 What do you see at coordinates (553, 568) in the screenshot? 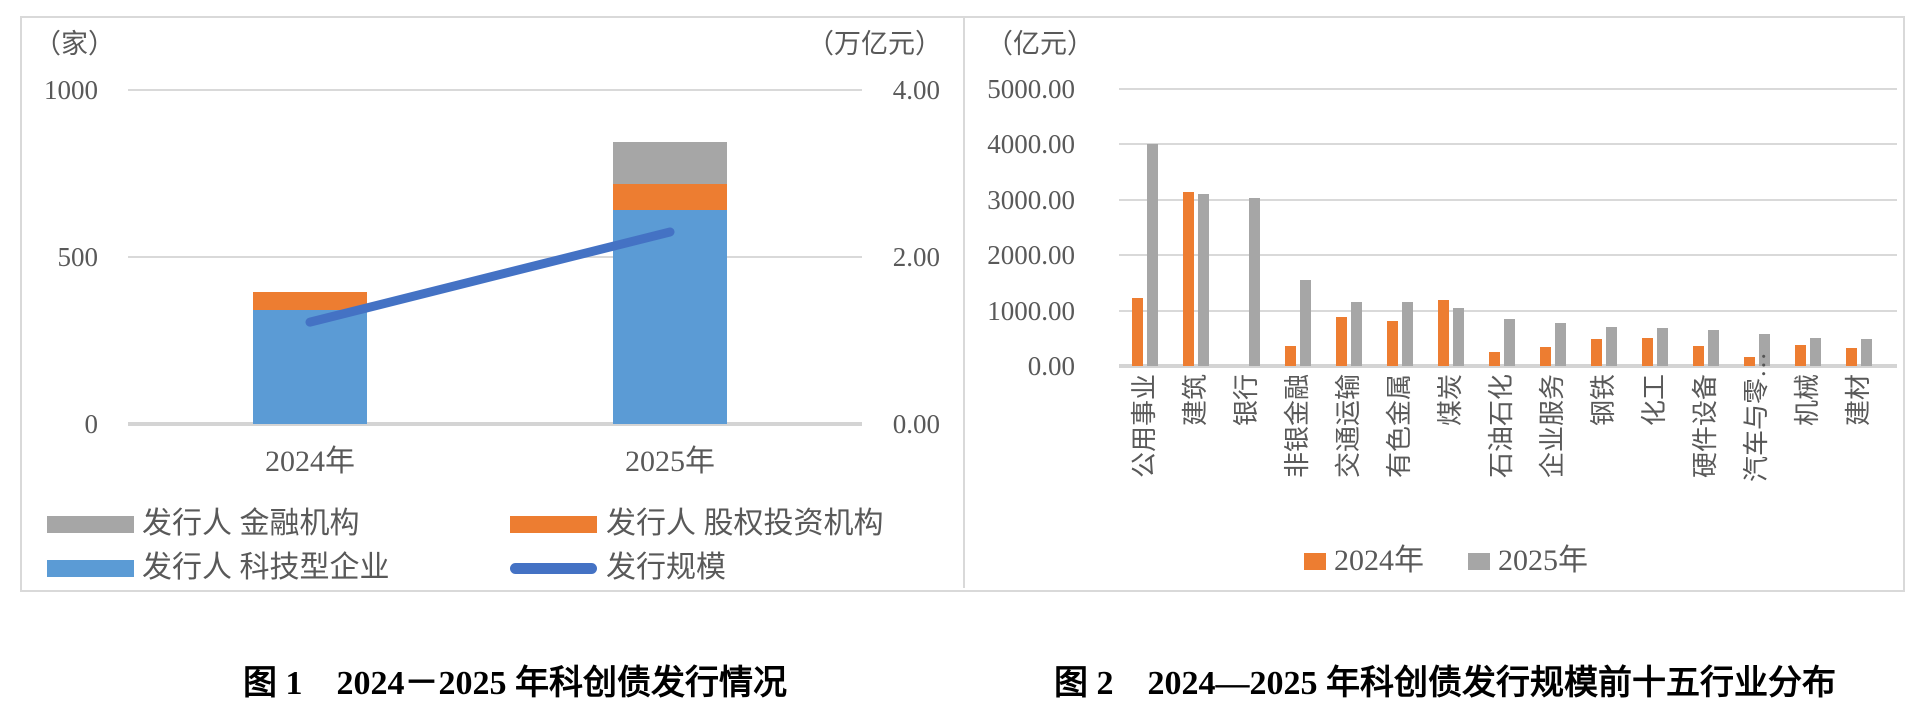
I see `legend-line-swatch` at bounding box center [553, 568].